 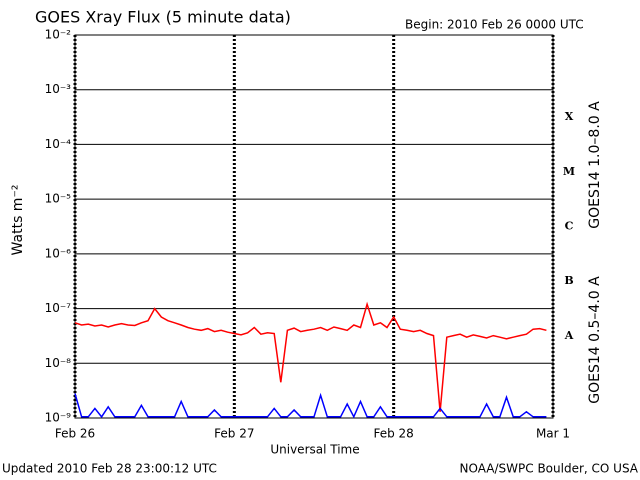 What do you see at coordinates (569, 226) in the screenshot?
I see `flare-class-label: C` at bounding box center [569, 226].